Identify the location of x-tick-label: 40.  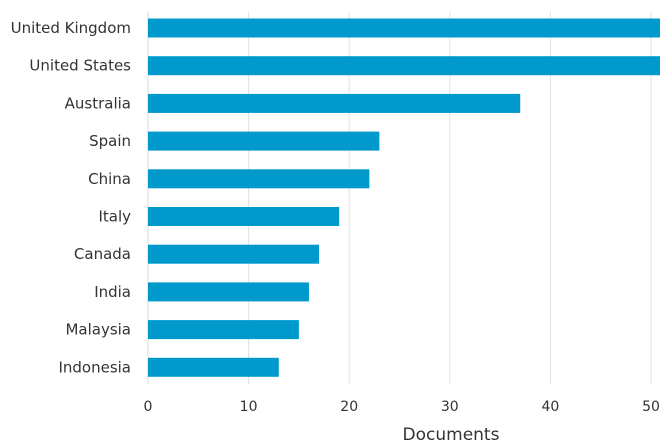
(550, 407).